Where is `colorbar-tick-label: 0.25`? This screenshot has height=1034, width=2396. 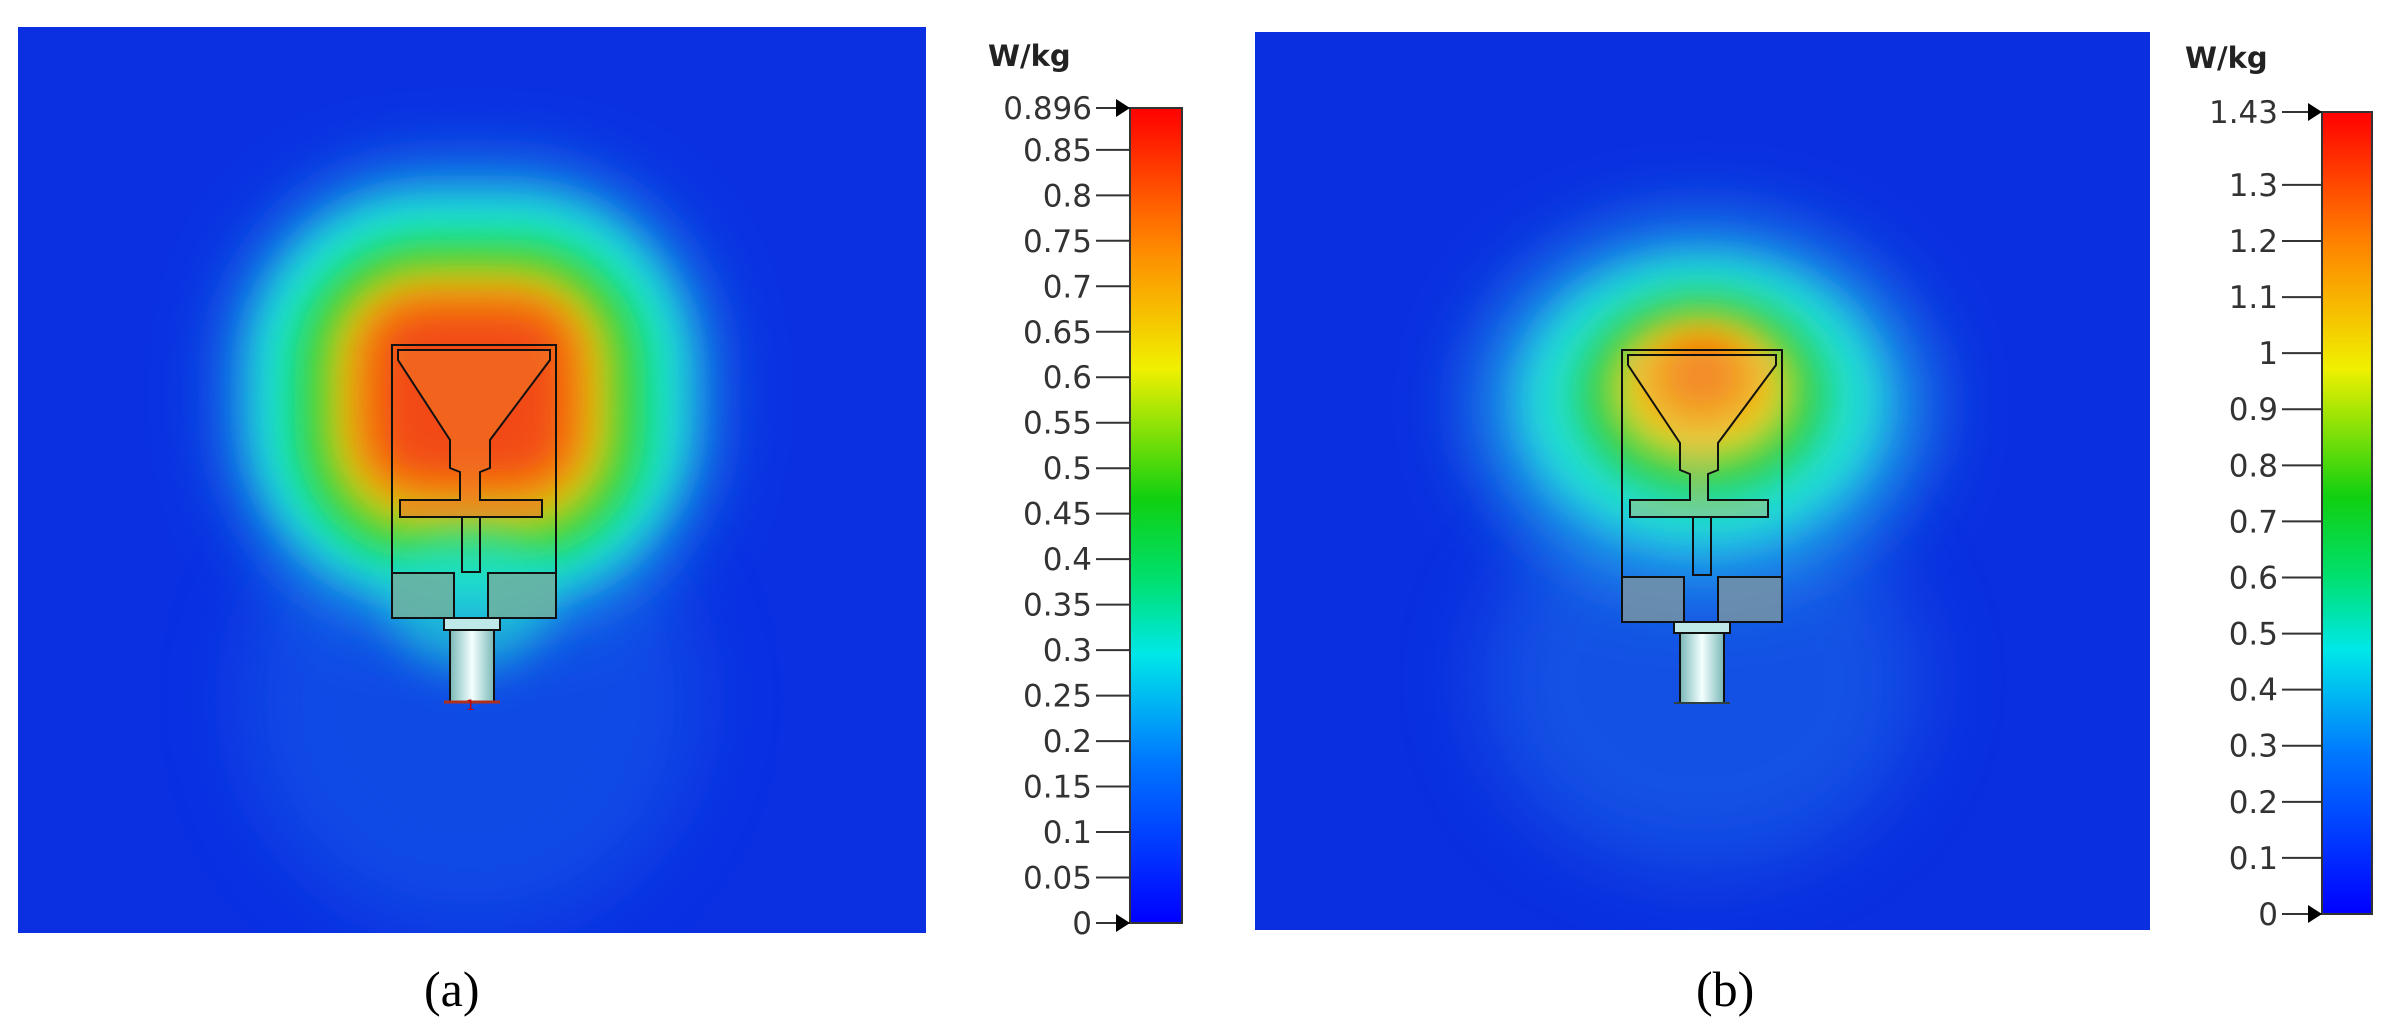 colorbar-tick-label: 0.25 is located at coordinates (1057, 697).